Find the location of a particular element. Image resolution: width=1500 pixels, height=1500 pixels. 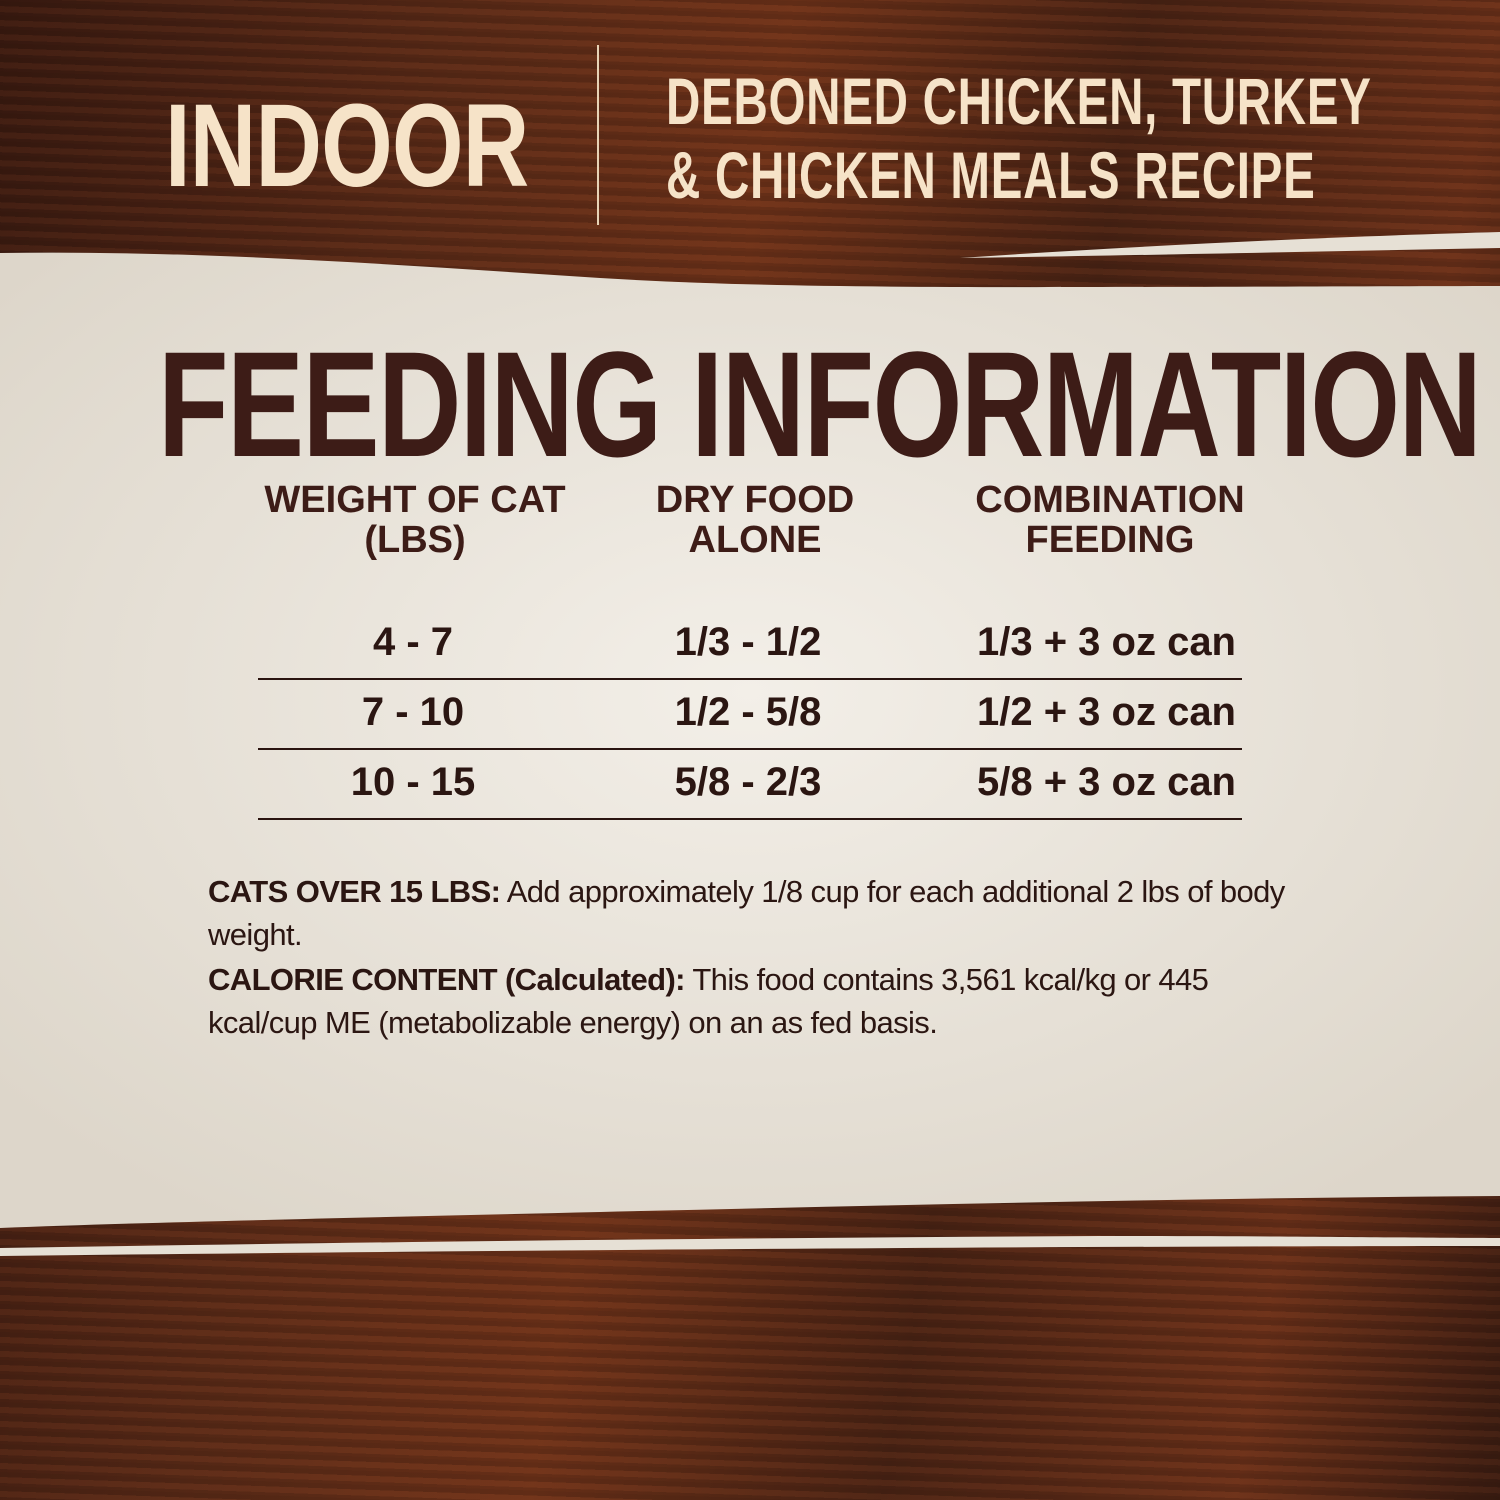

cell-dry: 1/3 - 1/2 is located at coordinates (748, 642).